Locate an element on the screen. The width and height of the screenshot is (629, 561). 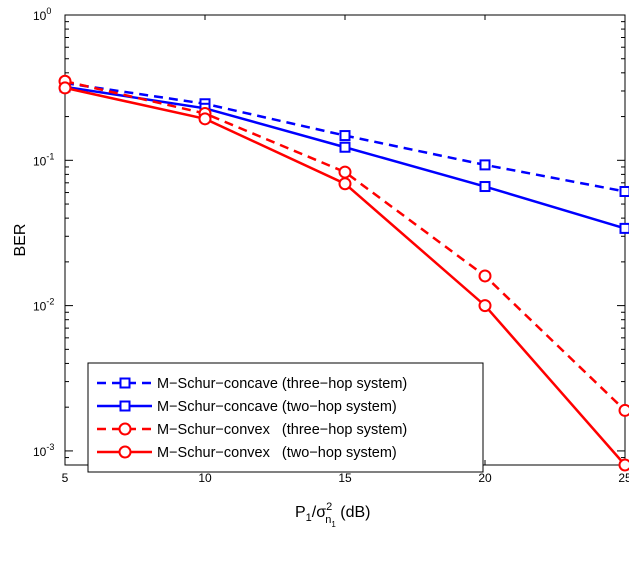
x-tick-label: 20 is located at coordinates (485, 478).